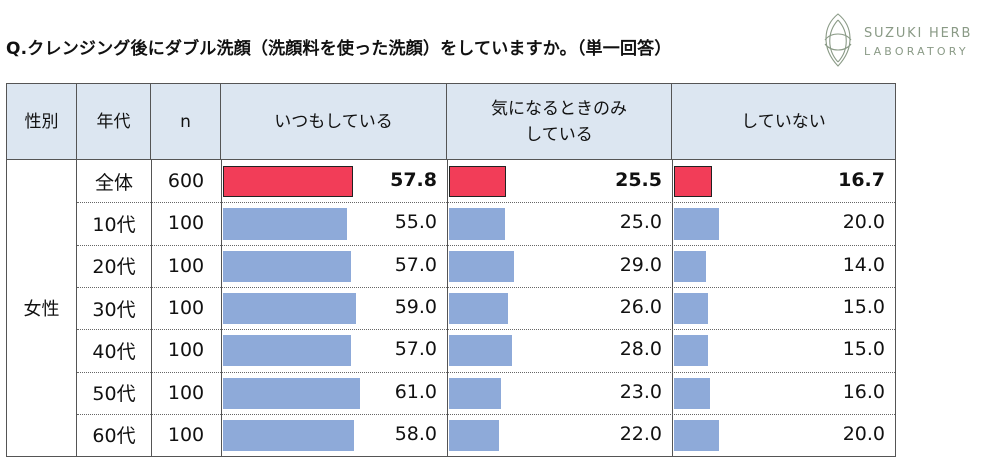 The height and width of the screenshot is (464, 982). What do you see at coordinates (559, 108) in the screenshot?
I see `header-only-when-concerned-line1: 気になるときのみ` at bounding box center [559, 108].